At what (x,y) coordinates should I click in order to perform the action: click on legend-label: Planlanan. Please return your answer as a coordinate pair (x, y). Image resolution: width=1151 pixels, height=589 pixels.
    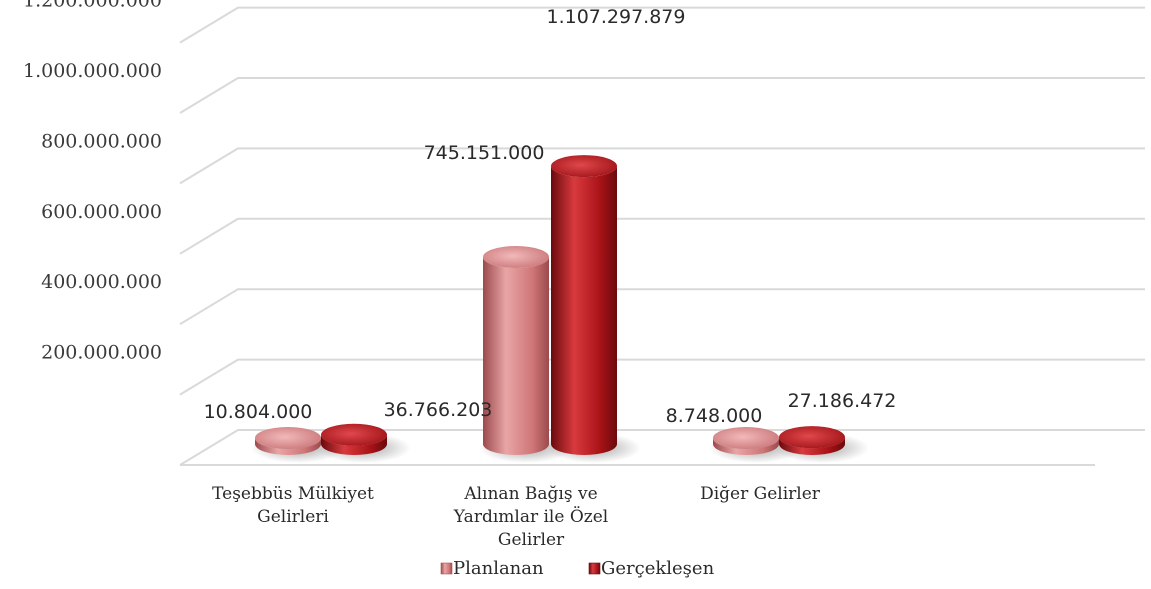
    Looking at the image, I should click on (498, 568).